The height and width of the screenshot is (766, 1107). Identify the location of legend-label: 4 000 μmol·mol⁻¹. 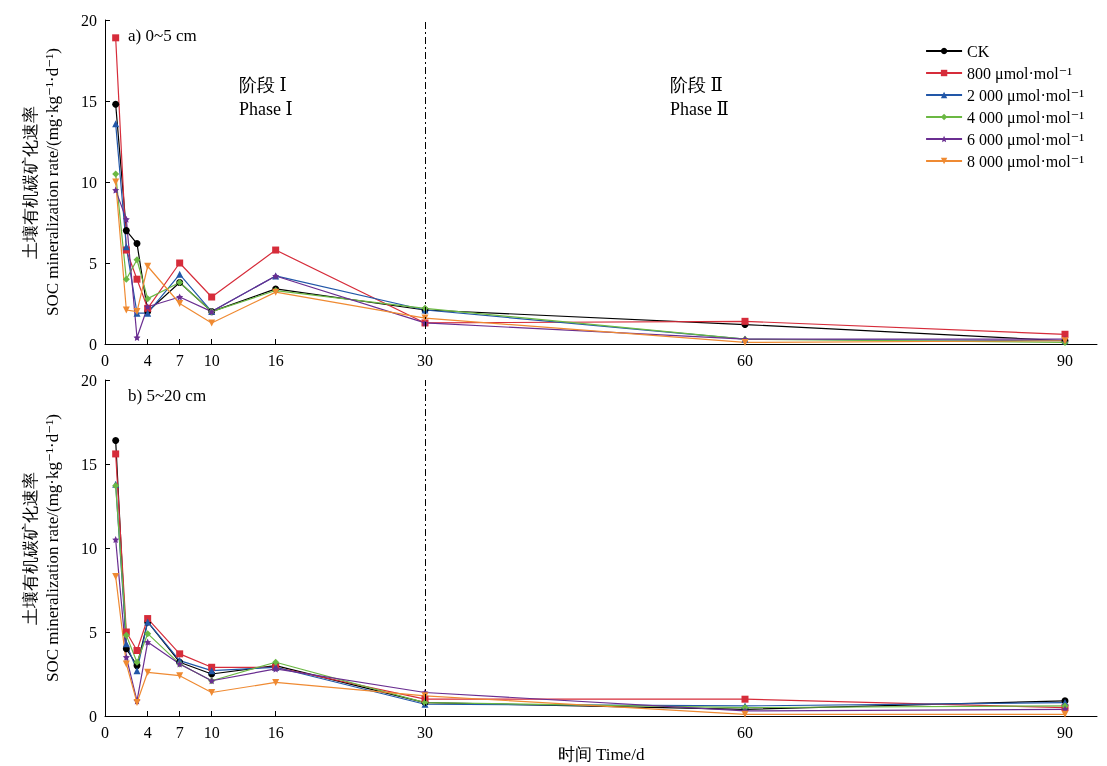
(1026, 117).